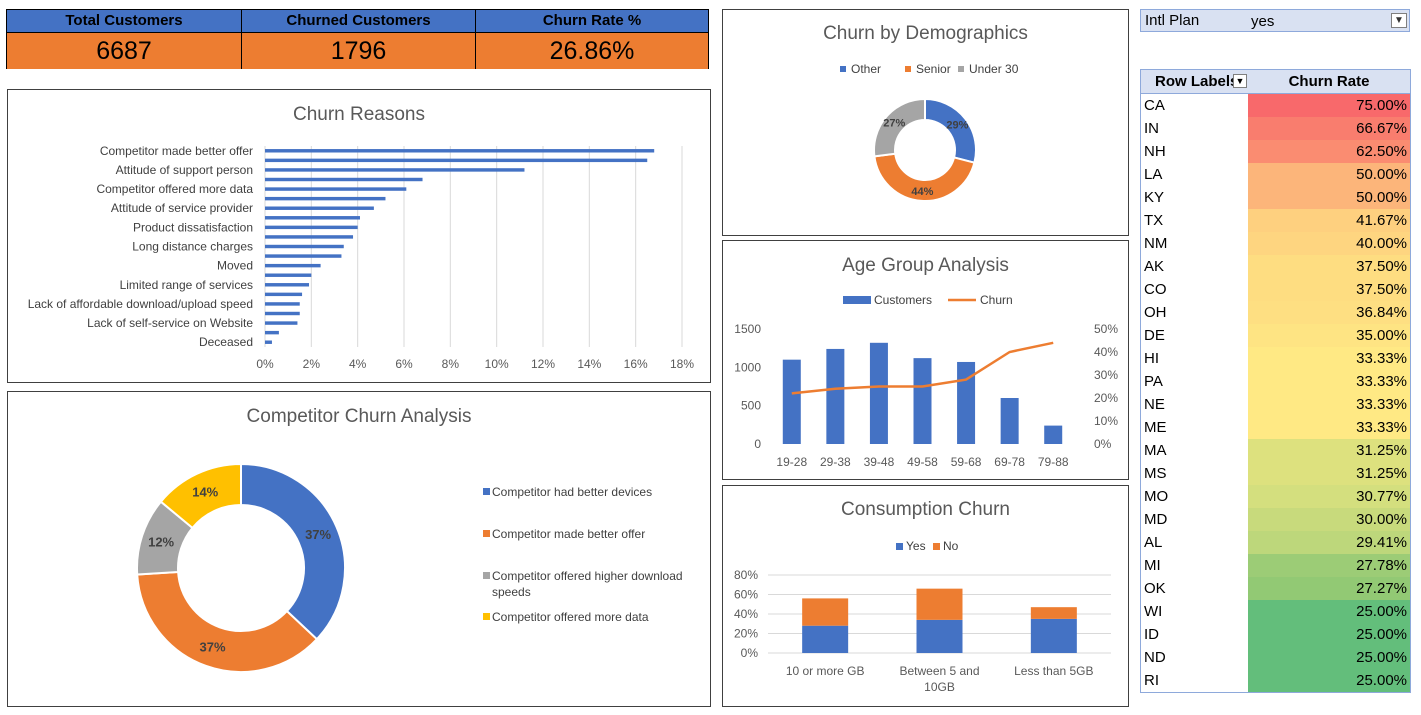 The width and height of the screenshot is (1421, 715). What do you see at coordinates (1275, 220) in the screenshot?
I see `pivot-row: TX 41.67%` at bounding box center [1275, 220].